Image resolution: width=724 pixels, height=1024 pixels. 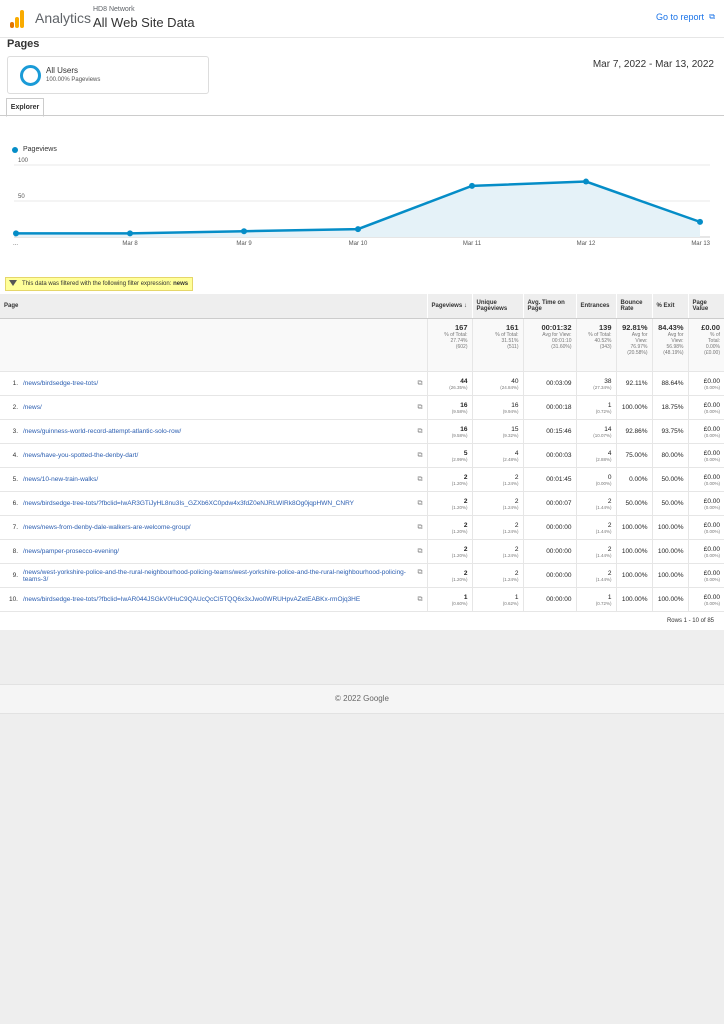 What do you see at coordinates (214, 306) in the screenshot?
I see `column-header: Page` at bounding box center [214, 306].